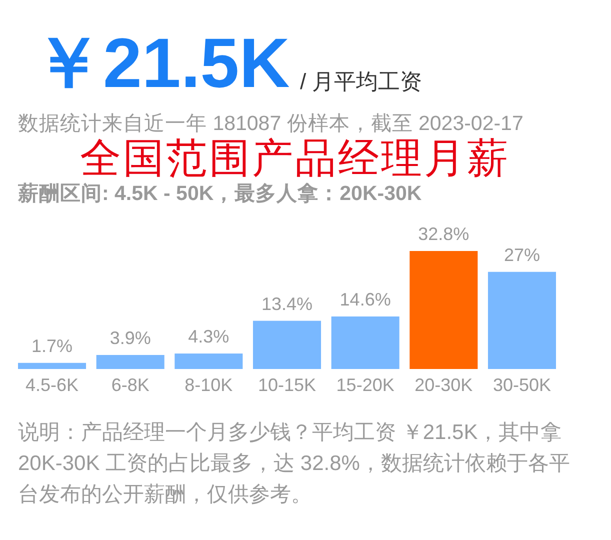 The image size is (611, 540). Describe the element at coordinates (271, 123) in the screenshot. I see `chart-subtitle: 数据统计来自近一年 181087 份样本，截至 2023-02-17` at that location.